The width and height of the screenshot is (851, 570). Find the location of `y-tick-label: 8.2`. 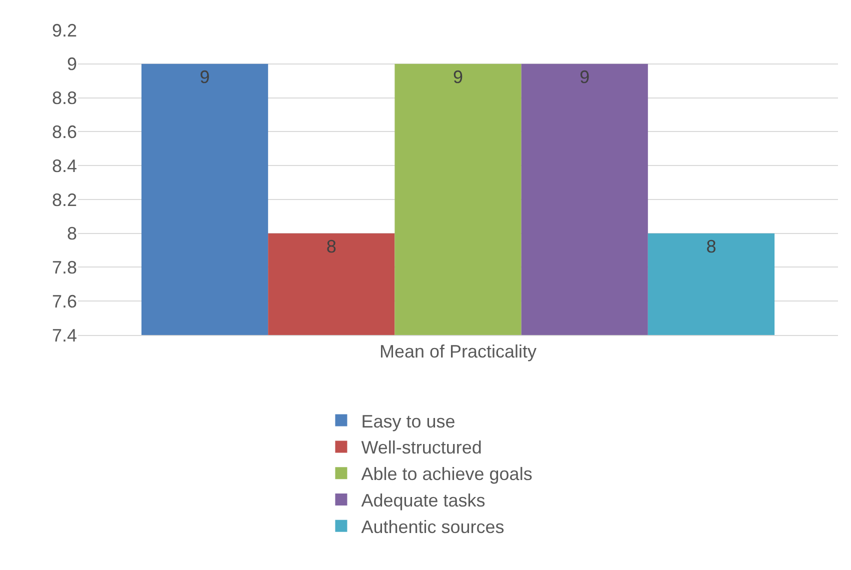

y-tick-label: 8.2 is located at coordinates (64, 200).